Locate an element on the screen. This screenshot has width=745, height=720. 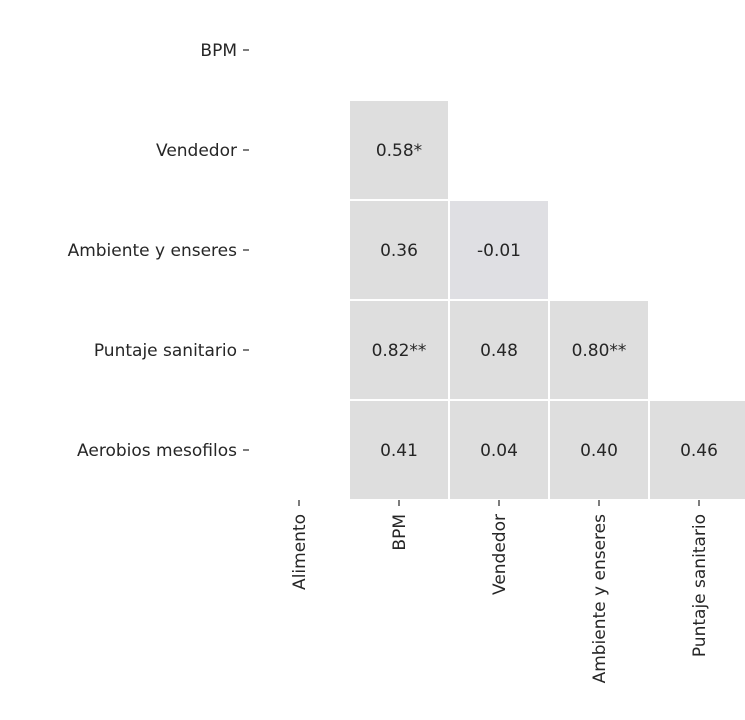
cell-value-label: 0.46 is located at coordinates (699, 451).